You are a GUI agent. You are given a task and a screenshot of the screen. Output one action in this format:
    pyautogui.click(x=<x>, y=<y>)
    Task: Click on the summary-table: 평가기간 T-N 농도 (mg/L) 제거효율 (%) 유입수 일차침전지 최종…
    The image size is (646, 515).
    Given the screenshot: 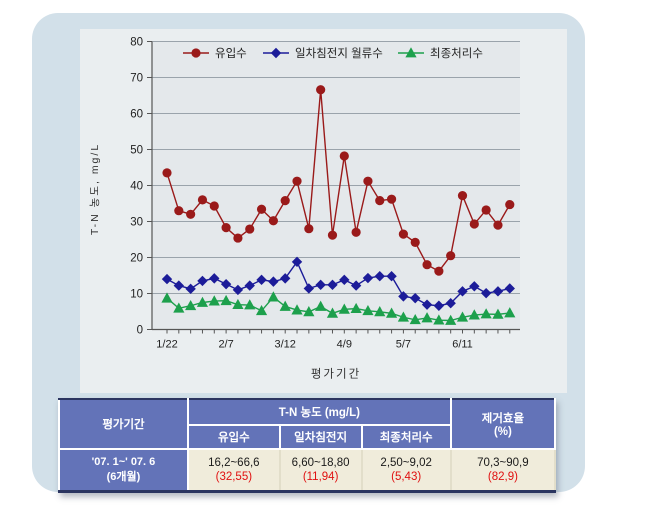 What is the action you would take?
    pyautogui.click(x=307, y=445)
    